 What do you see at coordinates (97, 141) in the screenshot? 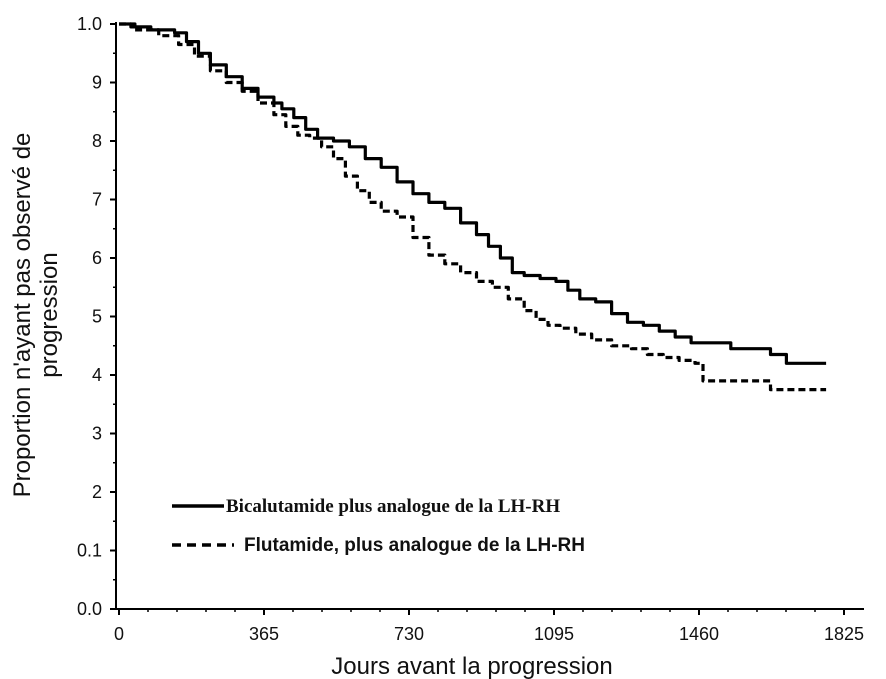
I see `y-tick-label: 8` at bounding box center [97, 141].